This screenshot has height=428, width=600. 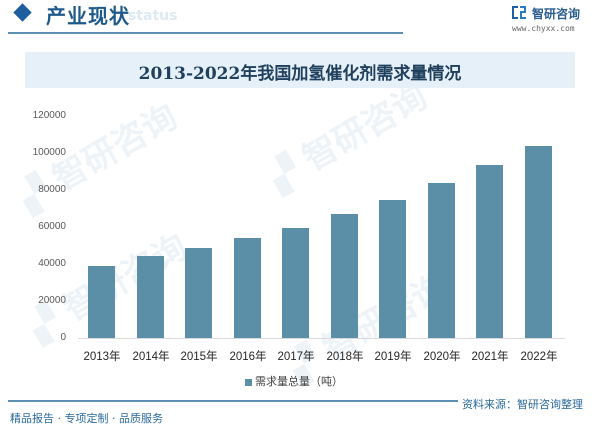 What do you see at coordinates (22, 12) in the screenshot?
I see `diamond-icon` at bounding box center [22, 12].